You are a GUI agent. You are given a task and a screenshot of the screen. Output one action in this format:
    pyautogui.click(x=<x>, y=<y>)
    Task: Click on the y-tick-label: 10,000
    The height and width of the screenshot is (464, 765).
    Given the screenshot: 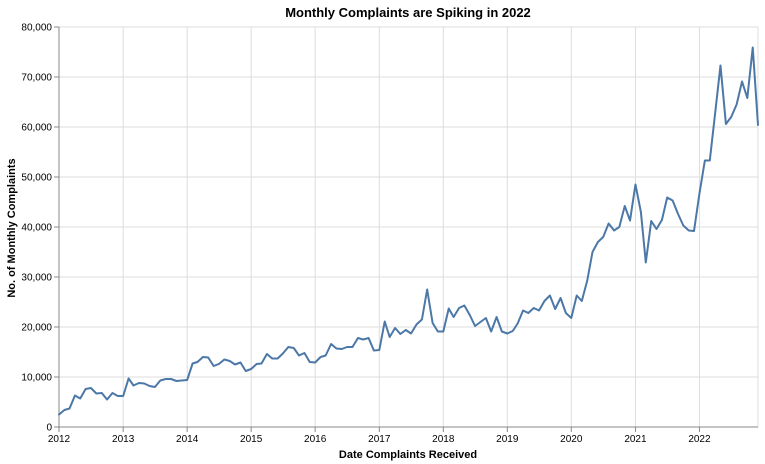 What is the action you would take?
    pyautogui.click(x=36, y=378)
    